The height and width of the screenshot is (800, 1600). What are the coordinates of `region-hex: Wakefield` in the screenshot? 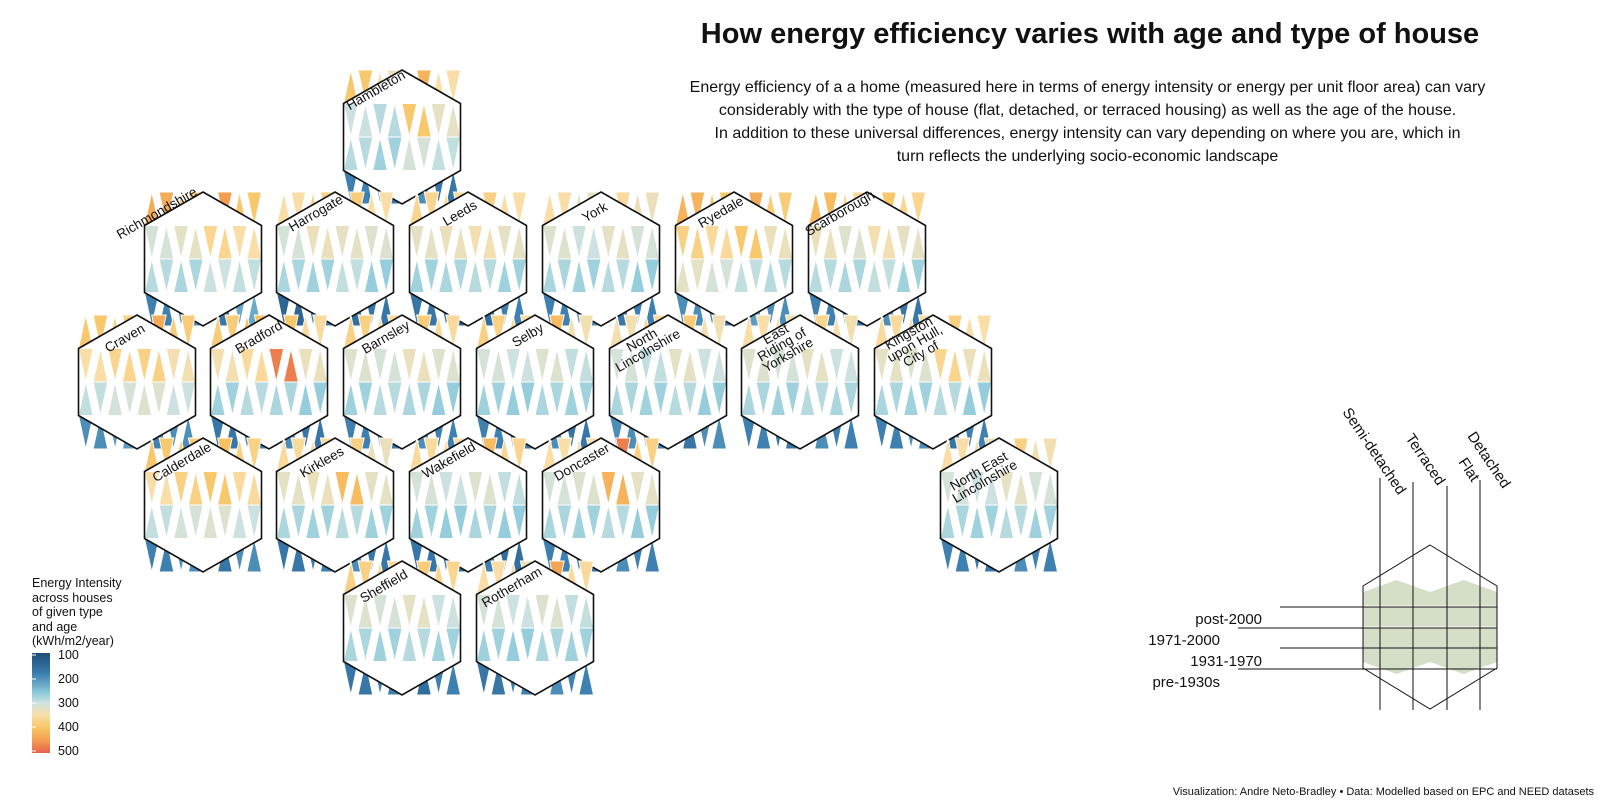 It's located at (468, 505).